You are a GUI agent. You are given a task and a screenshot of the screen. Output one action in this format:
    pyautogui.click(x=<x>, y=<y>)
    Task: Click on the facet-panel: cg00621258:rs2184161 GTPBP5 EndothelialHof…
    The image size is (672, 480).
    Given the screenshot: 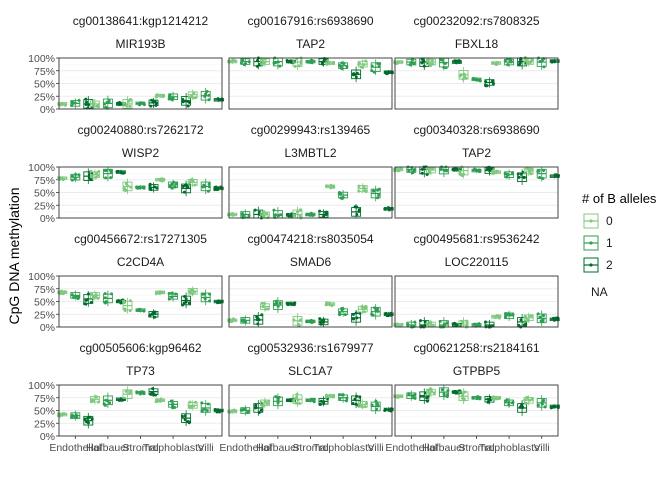 What is the action you would take?
    pyautogui.click(x=472, y=397)
    